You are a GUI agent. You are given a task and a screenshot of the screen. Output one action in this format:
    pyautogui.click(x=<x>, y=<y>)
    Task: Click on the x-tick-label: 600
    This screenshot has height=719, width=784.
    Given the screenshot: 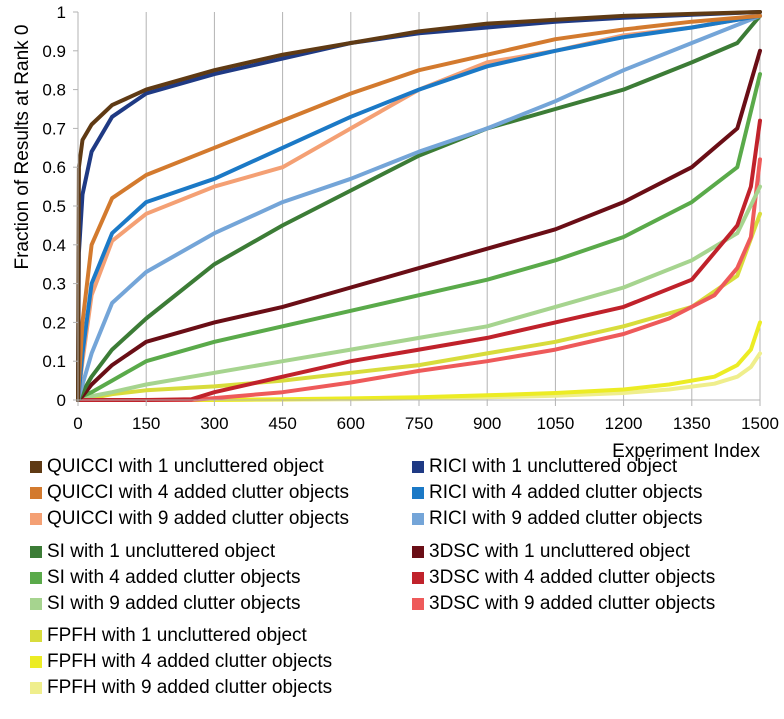 What is the action you would take?
    pyautogui.click(x=351, y=423)
    